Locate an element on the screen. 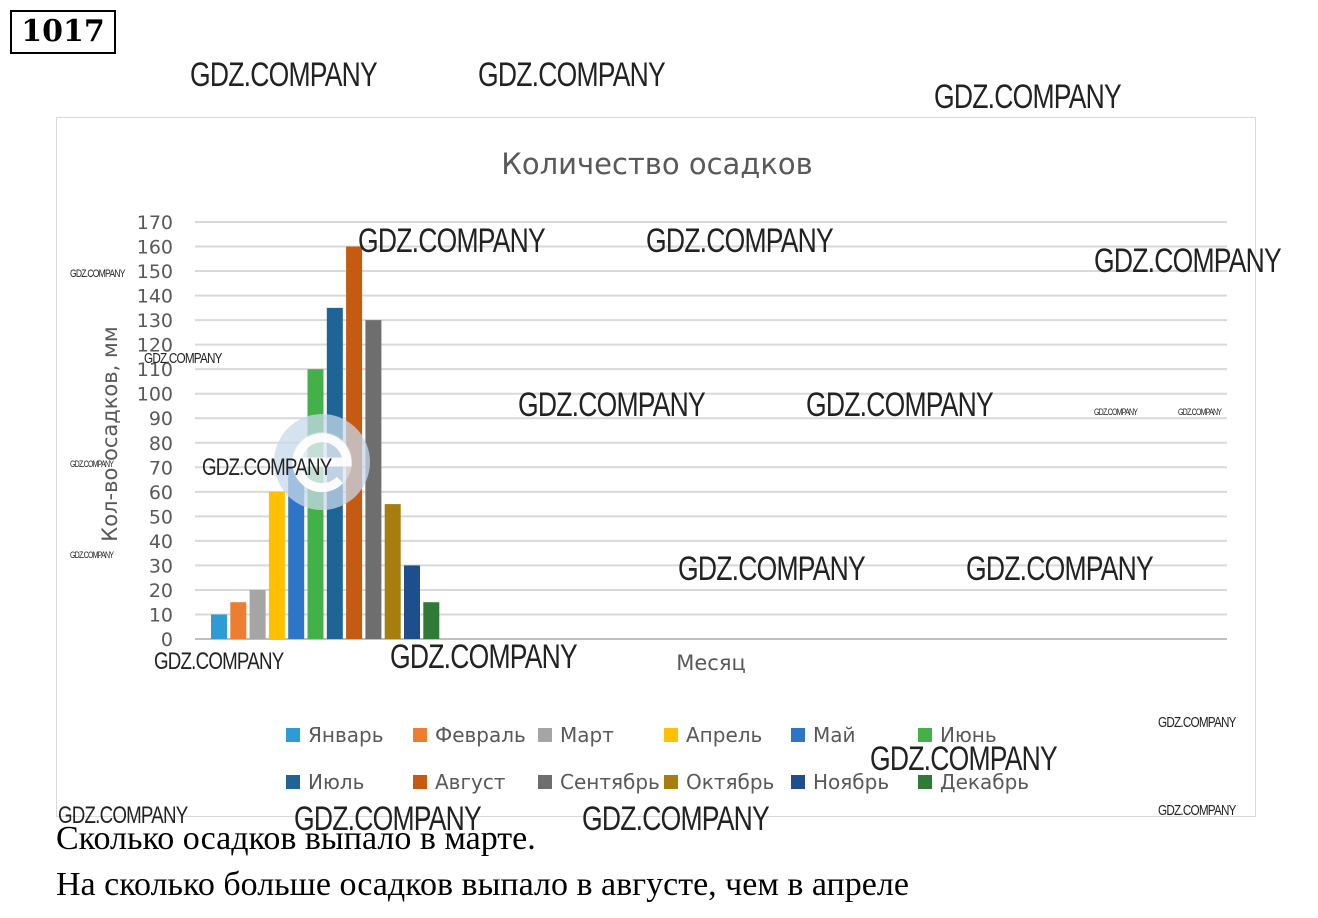 The width and height of the screenshot is (1318, 918). y-tick-label: 150 is located at coordinates (155, 272).